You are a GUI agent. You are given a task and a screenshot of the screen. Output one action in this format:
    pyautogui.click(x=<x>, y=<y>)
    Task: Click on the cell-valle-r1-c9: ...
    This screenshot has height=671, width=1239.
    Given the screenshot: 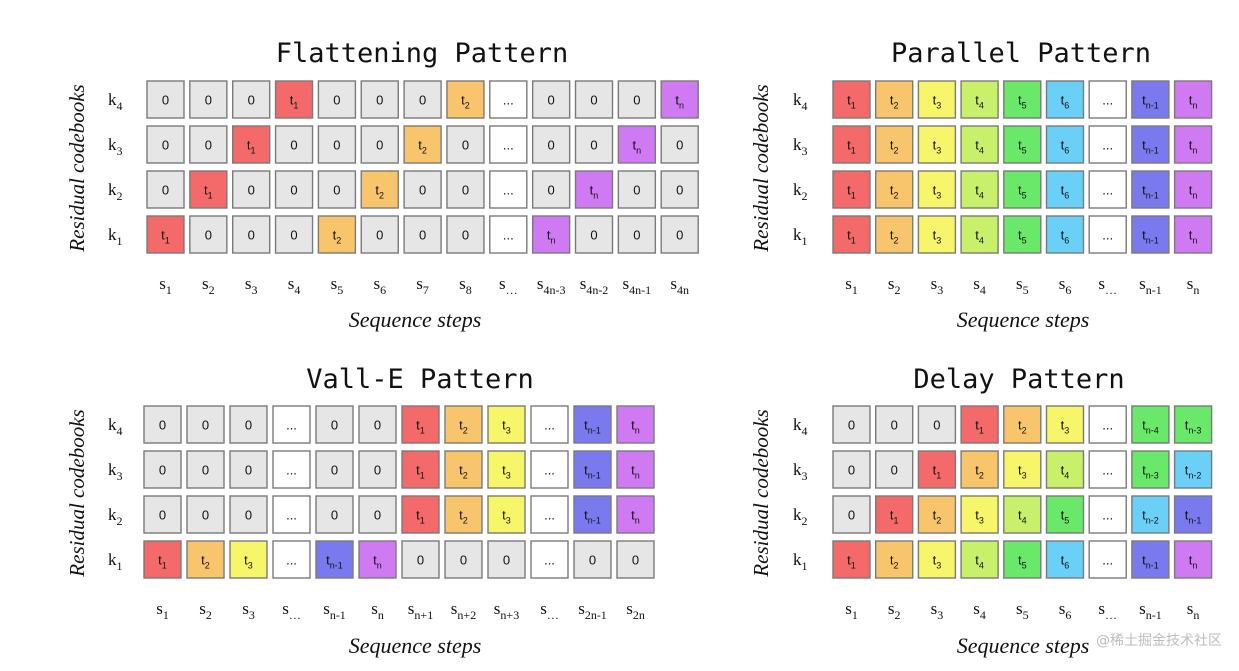 What is the action you would take?
    pyautogui.click(x=549, y=469)
    